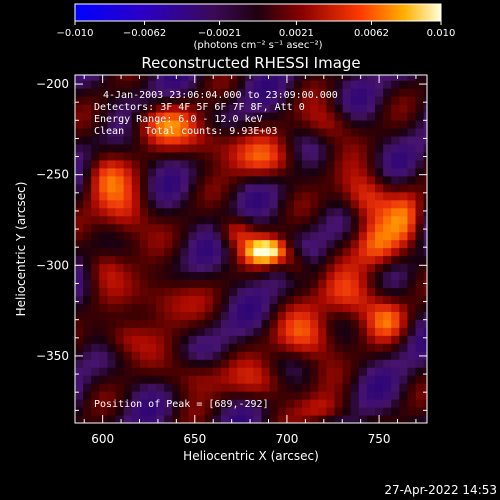 The width and height of the screenshot is (500, 500). What do you see at coordinates (21, 249) in the screenshot?
I see `y-axis-label: Heliocentric Y (arcsec)` at bounding box center [21, 249].